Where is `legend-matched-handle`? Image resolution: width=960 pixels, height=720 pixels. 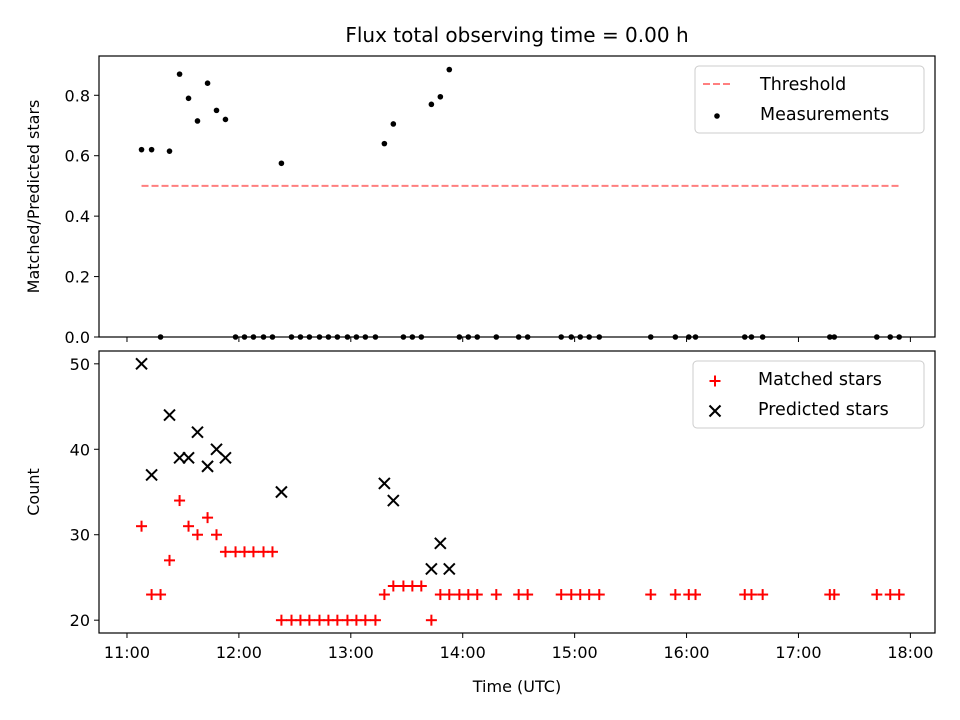 legend-matched-handle is located at coordinates (715, 381).